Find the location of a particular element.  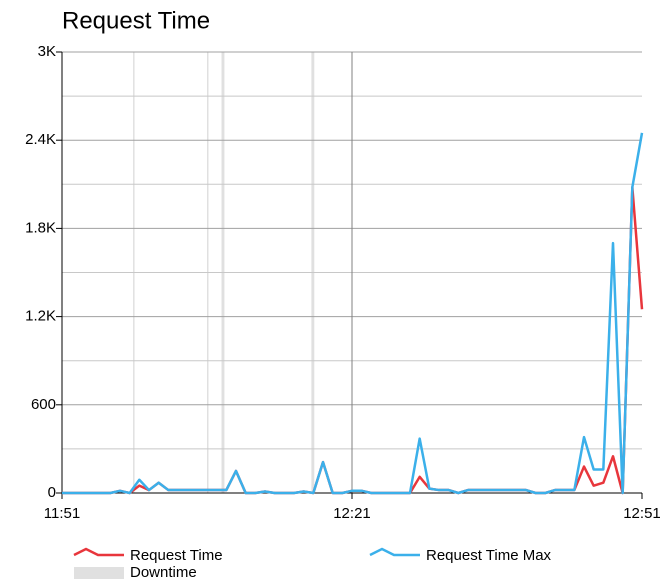

x-tick-label: 12:51 is located at coordinates (642, 513).